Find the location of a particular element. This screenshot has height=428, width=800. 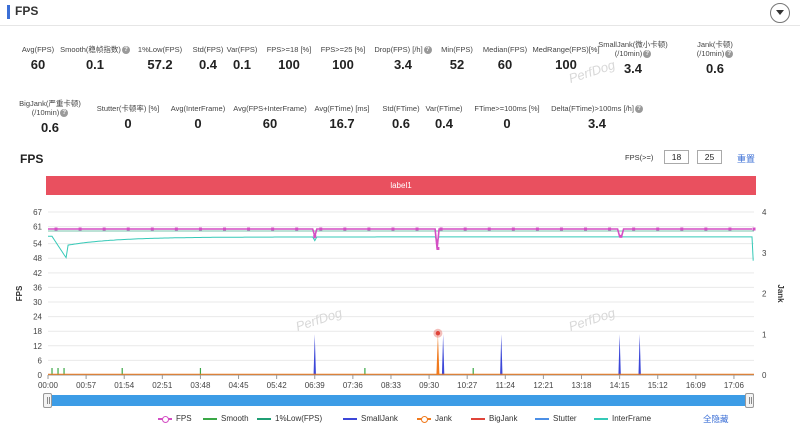

stat-value: 0.6 is located at coordinates (715, 69).